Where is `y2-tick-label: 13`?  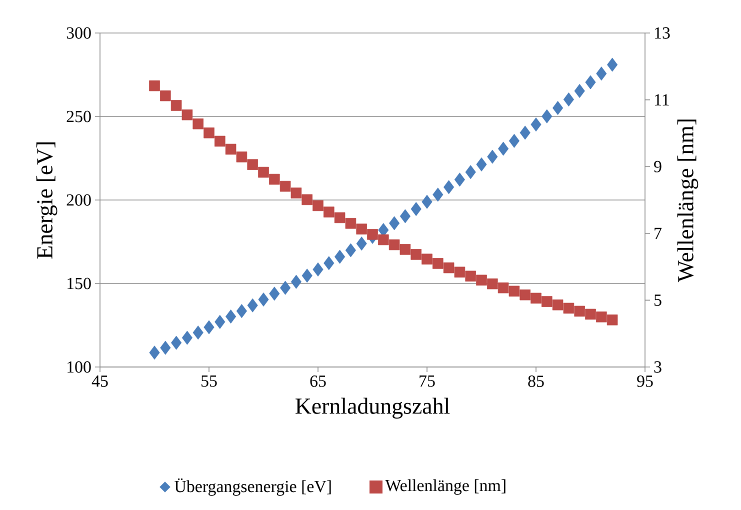
y2-tick-label: 13 is located at coordinates (662, 33).